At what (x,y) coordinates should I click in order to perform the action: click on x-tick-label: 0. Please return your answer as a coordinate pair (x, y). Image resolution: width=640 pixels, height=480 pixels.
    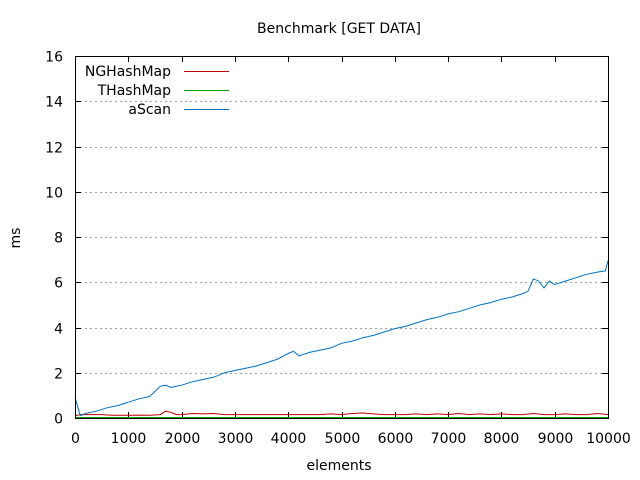
    Looking at the image, I should click on (75, 439).